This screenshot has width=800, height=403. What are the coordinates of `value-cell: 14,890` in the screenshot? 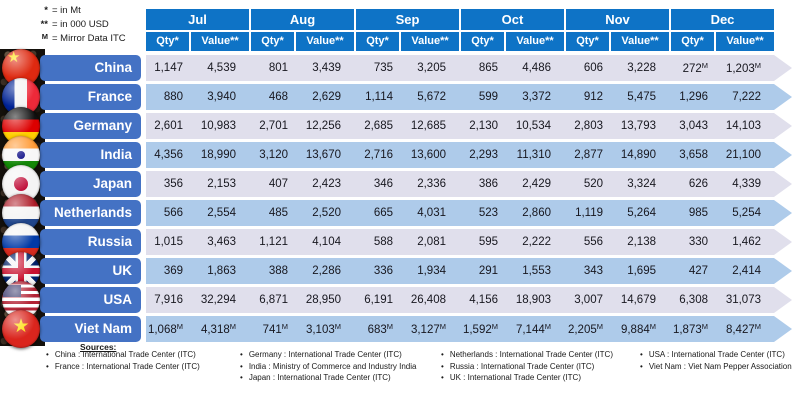 It's located at (638, 155).